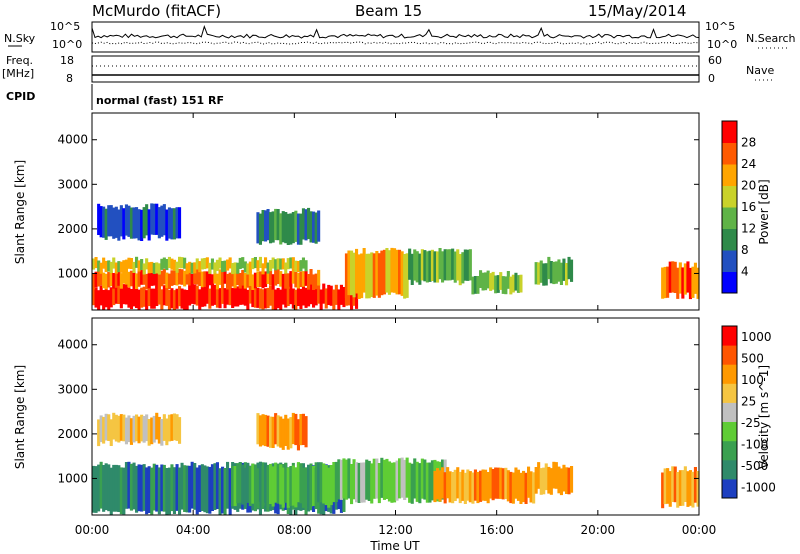 This screenshot has width=800, height=554. Describe the element at coordinates (193, 530) in the screenshot. I see `x-tick-label: 04:00` at that location.